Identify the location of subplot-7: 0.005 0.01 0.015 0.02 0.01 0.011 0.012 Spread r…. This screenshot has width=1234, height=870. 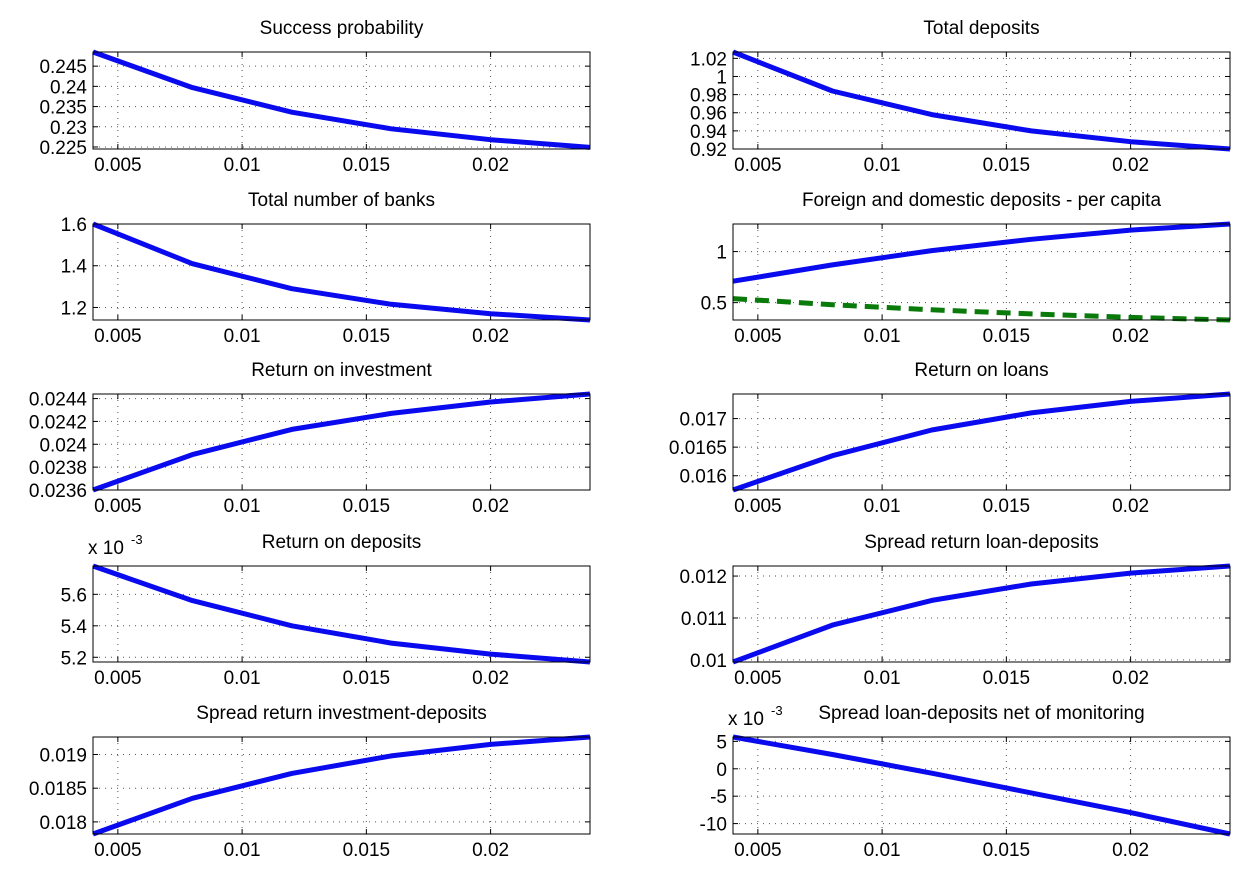
(955, 610).